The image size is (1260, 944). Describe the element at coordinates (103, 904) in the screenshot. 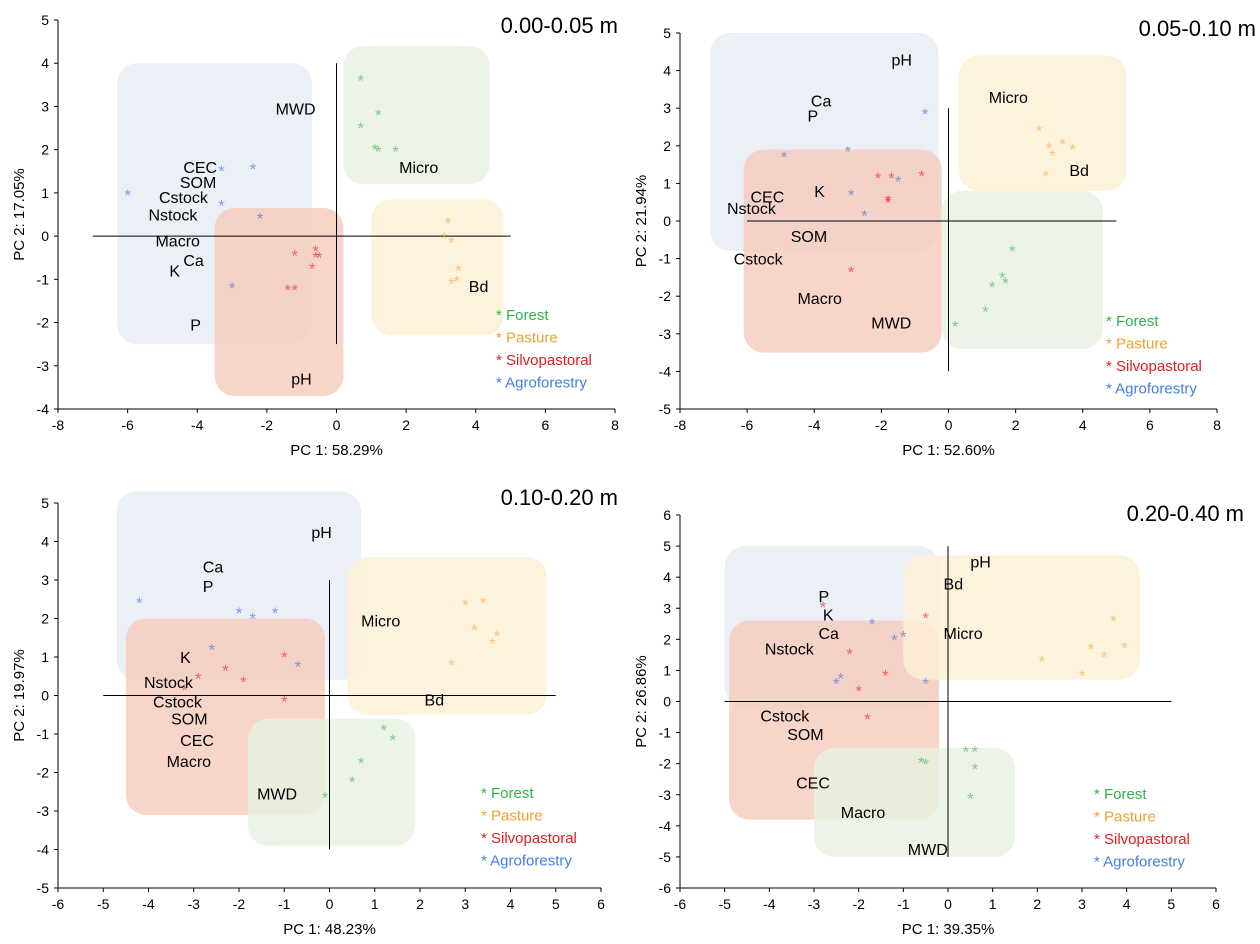

I see `x-tick-label: -5` at that location.